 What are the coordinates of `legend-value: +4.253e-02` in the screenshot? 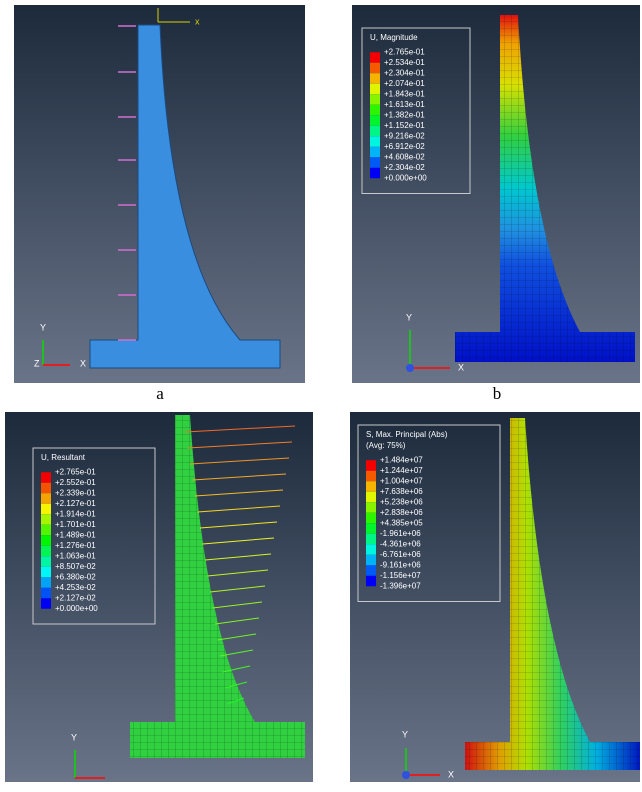 It's located at (75, 587).